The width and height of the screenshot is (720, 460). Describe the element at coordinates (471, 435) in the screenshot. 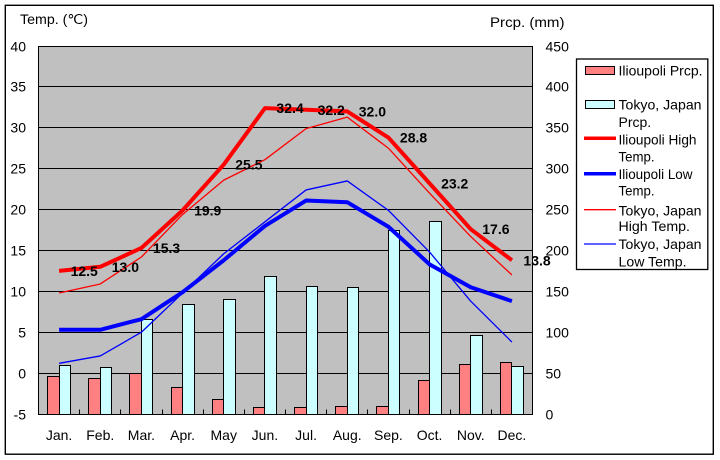

I see `svg-text: Nov.` at that location.